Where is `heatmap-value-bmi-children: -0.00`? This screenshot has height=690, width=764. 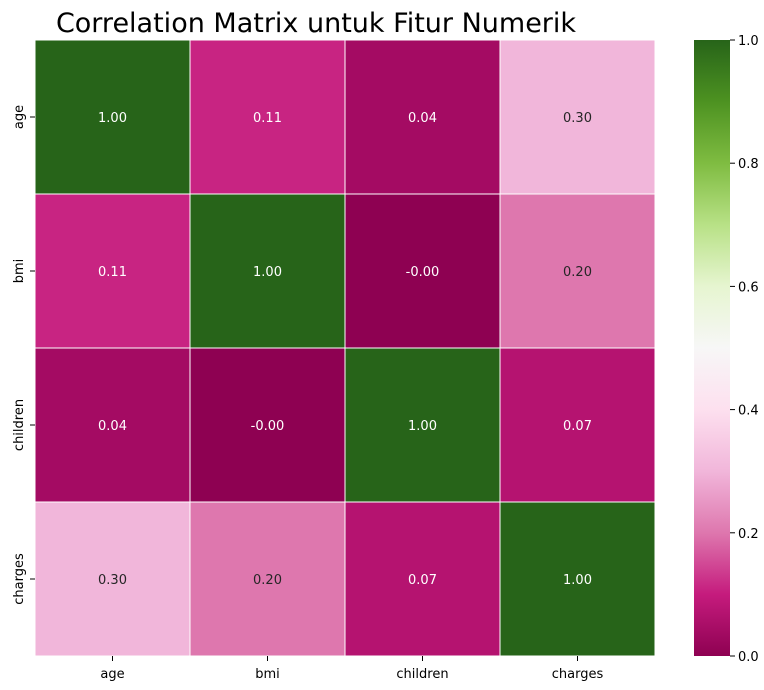
heatmap-value-bmi-children: -0.00 is located at coordinates (423, 272).